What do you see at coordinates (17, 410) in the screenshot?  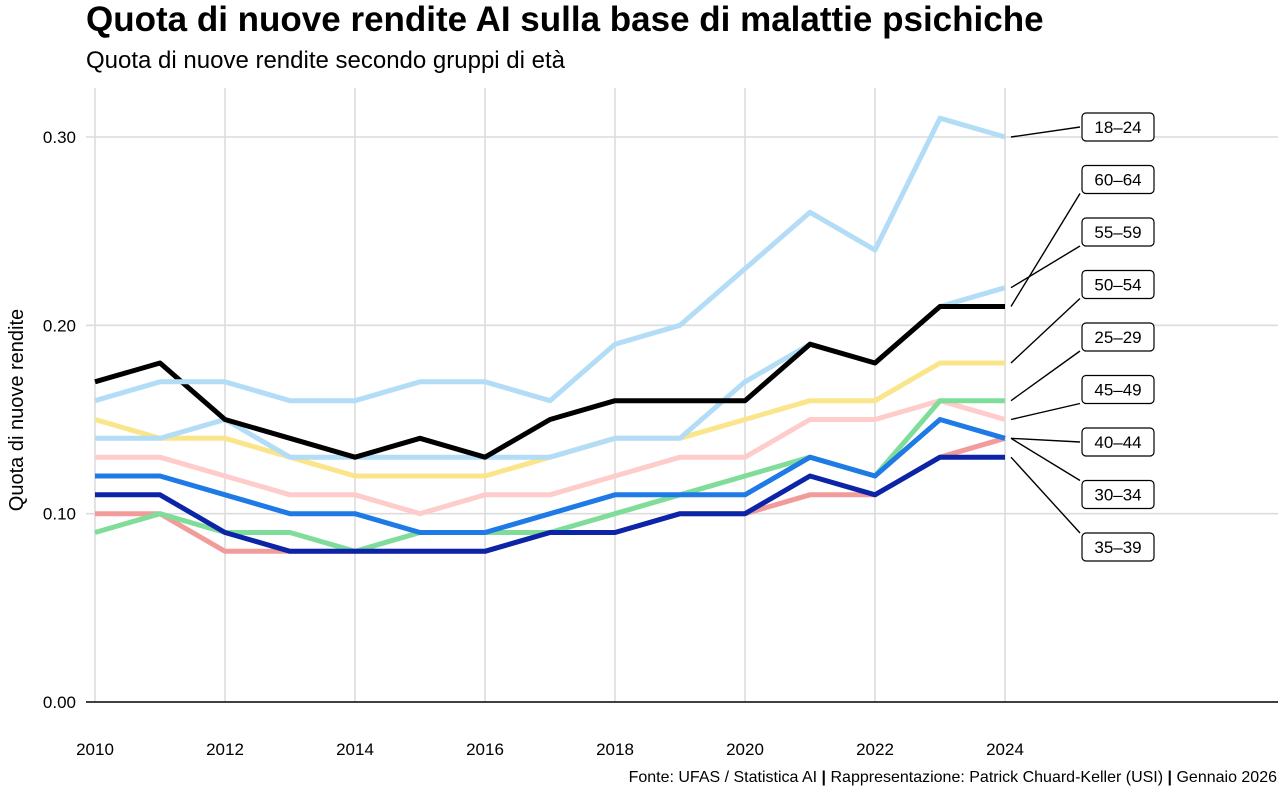 I see `y-axis-label: Quota di nuove rendite` at bounding box center [17, 410].